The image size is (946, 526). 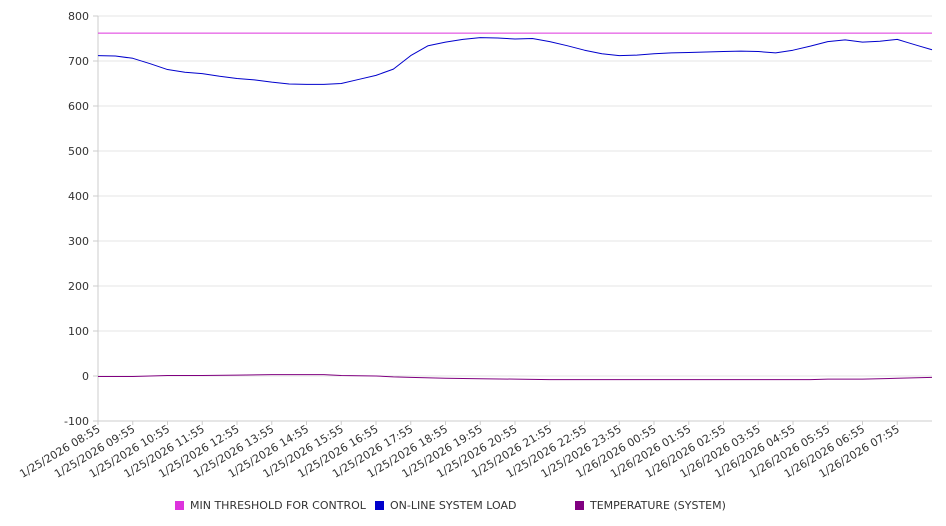 I want to click on legend-item-system-load: ON-LINE SYSTEM LOAD, so click(x=445, y=505).